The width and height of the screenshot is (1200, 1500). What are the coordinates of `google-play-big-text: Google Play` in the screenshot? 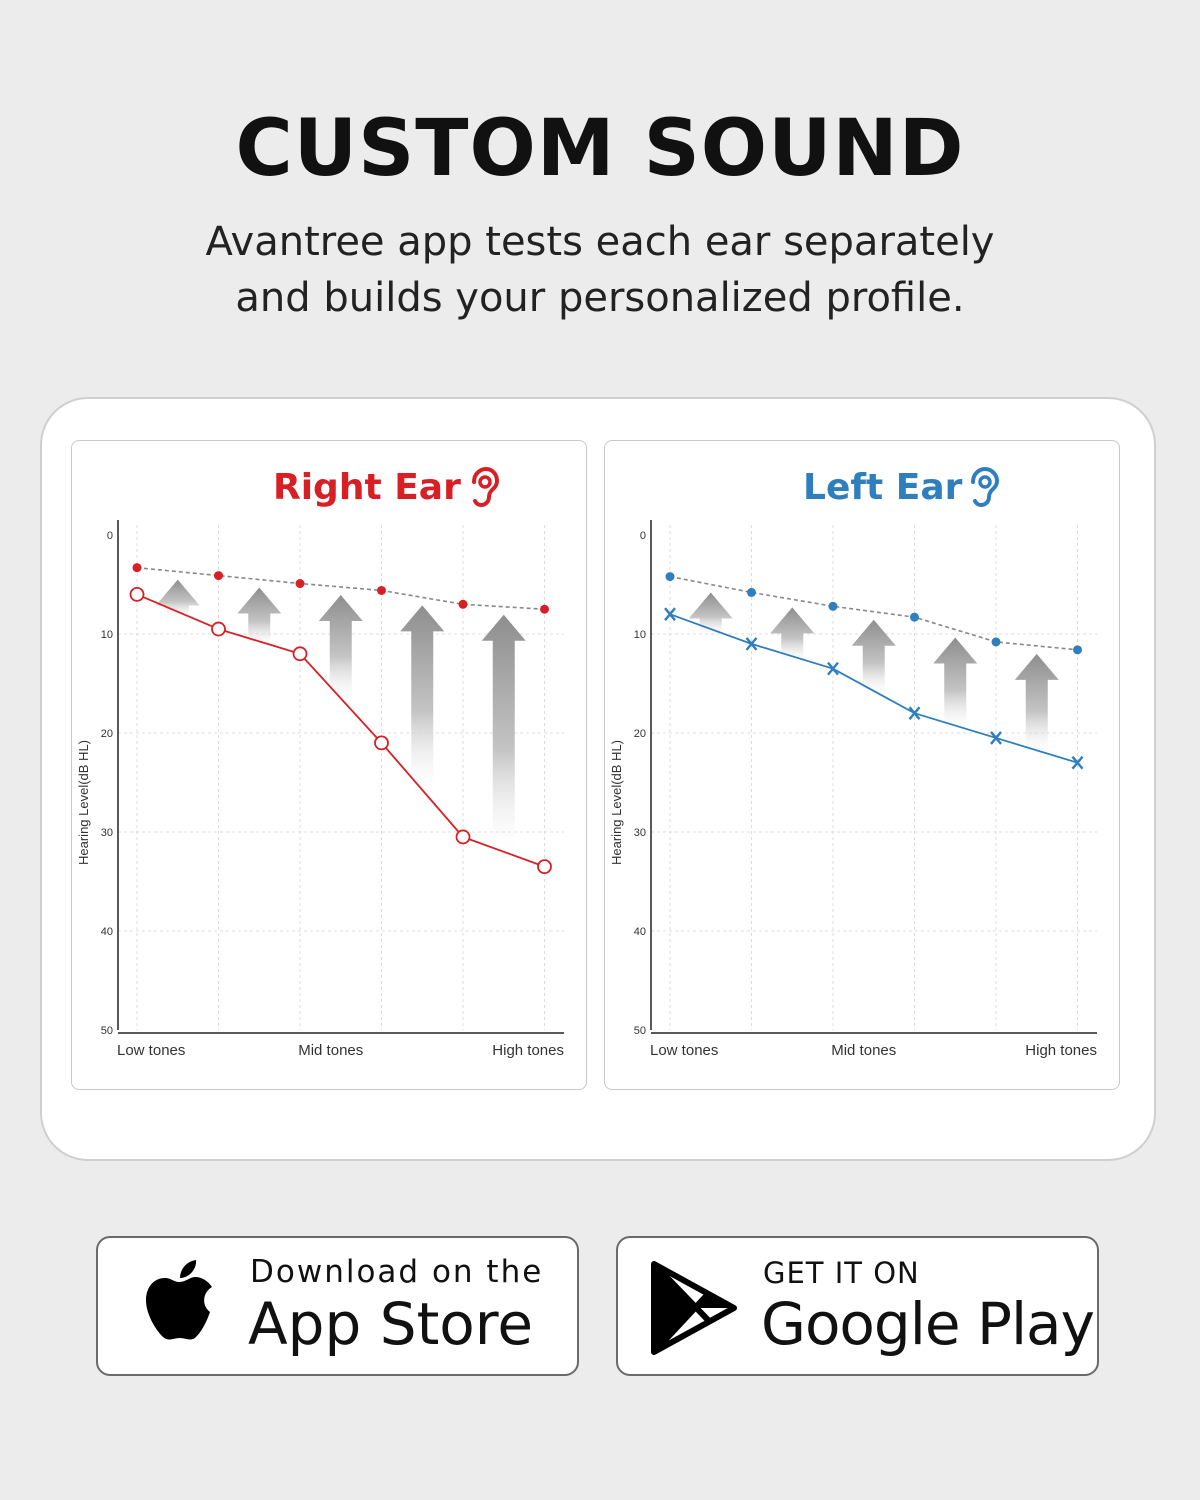 It's located at (928, 1324).